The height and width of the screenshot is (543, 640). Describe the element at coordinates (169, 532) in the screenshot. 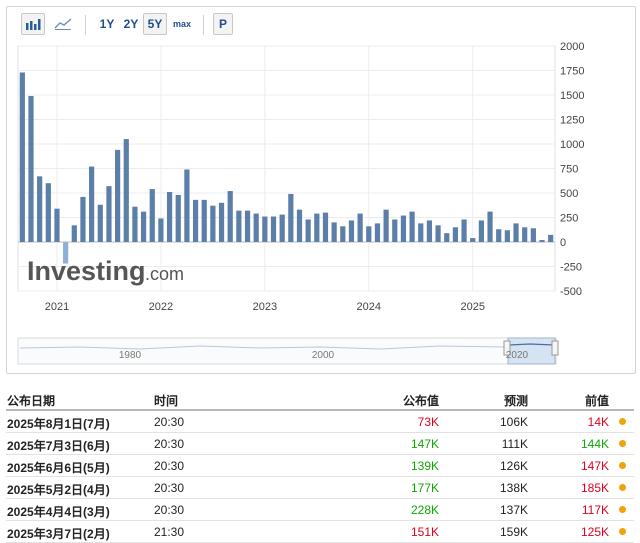

I see `release-time: 21:30` at that location.